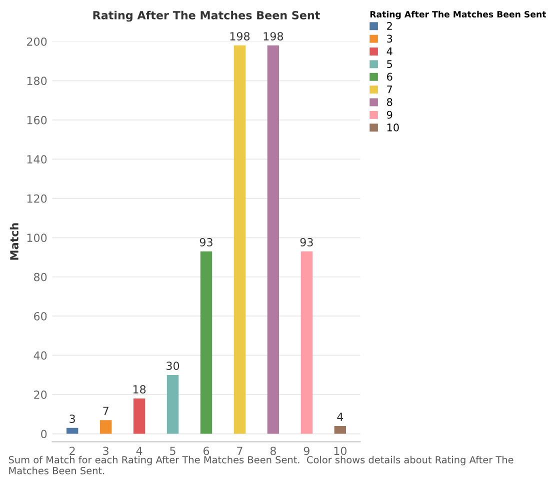  What do you see at coordinates (37, 81) in the screenshot?
I see `y-tick-label: 180` at bounding box center [37, 81].